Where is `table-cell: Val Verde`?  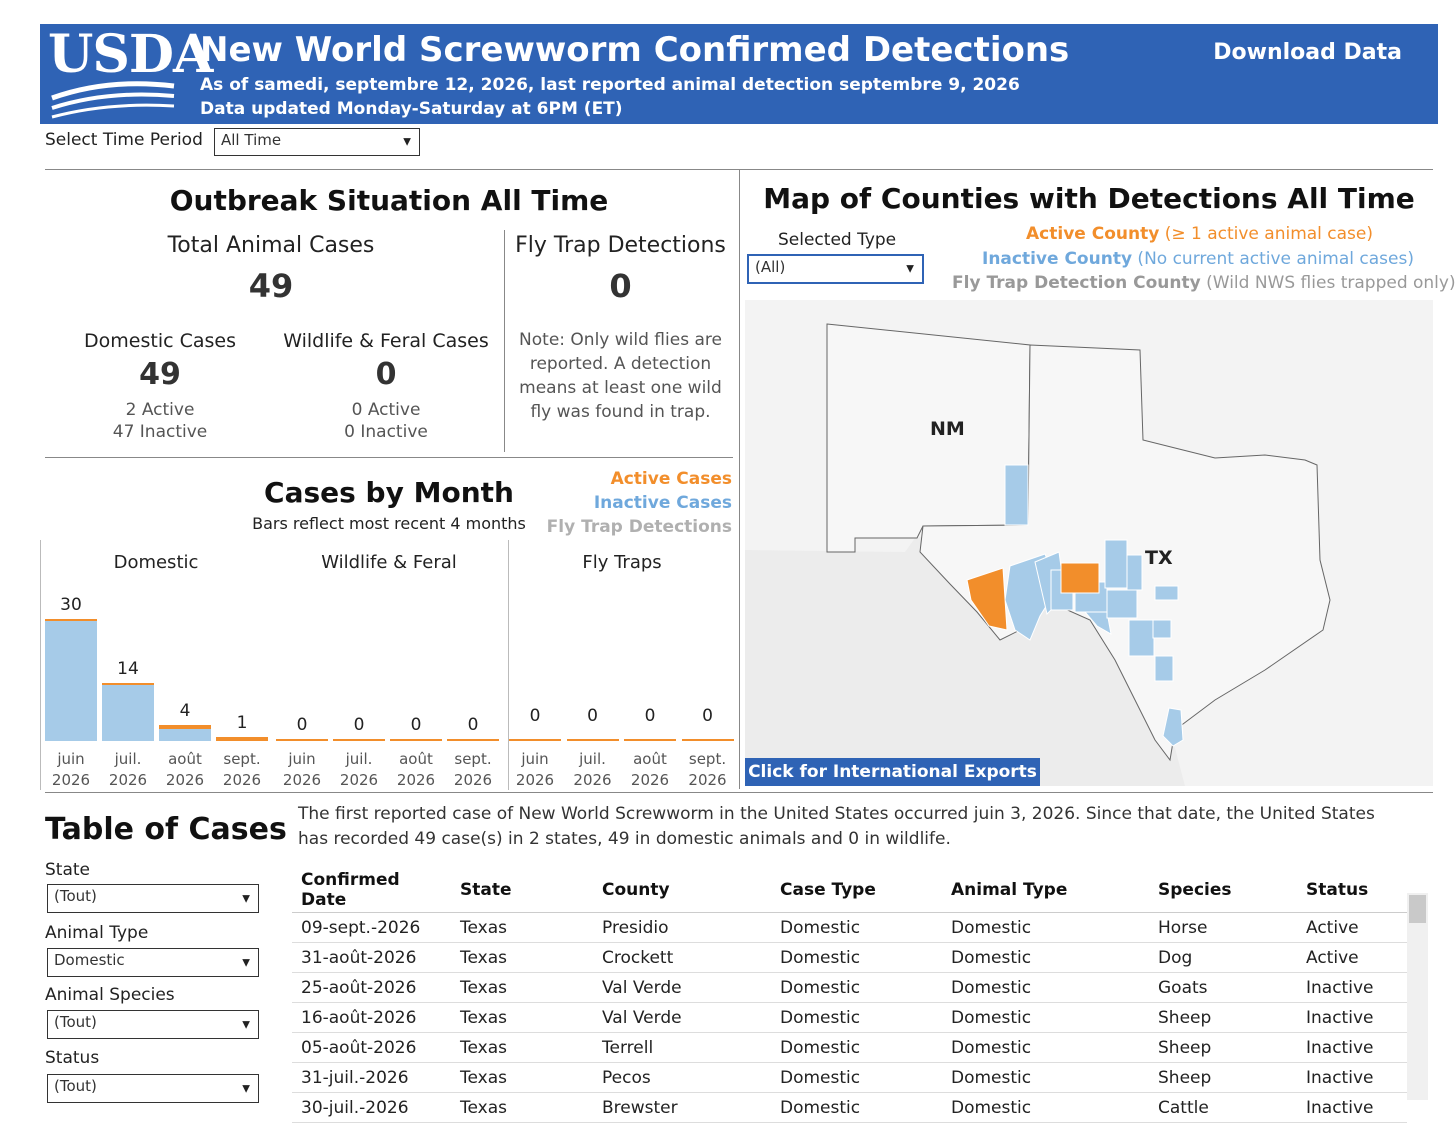
table-cell: Val Verde is located at coordinates (682, 1017).